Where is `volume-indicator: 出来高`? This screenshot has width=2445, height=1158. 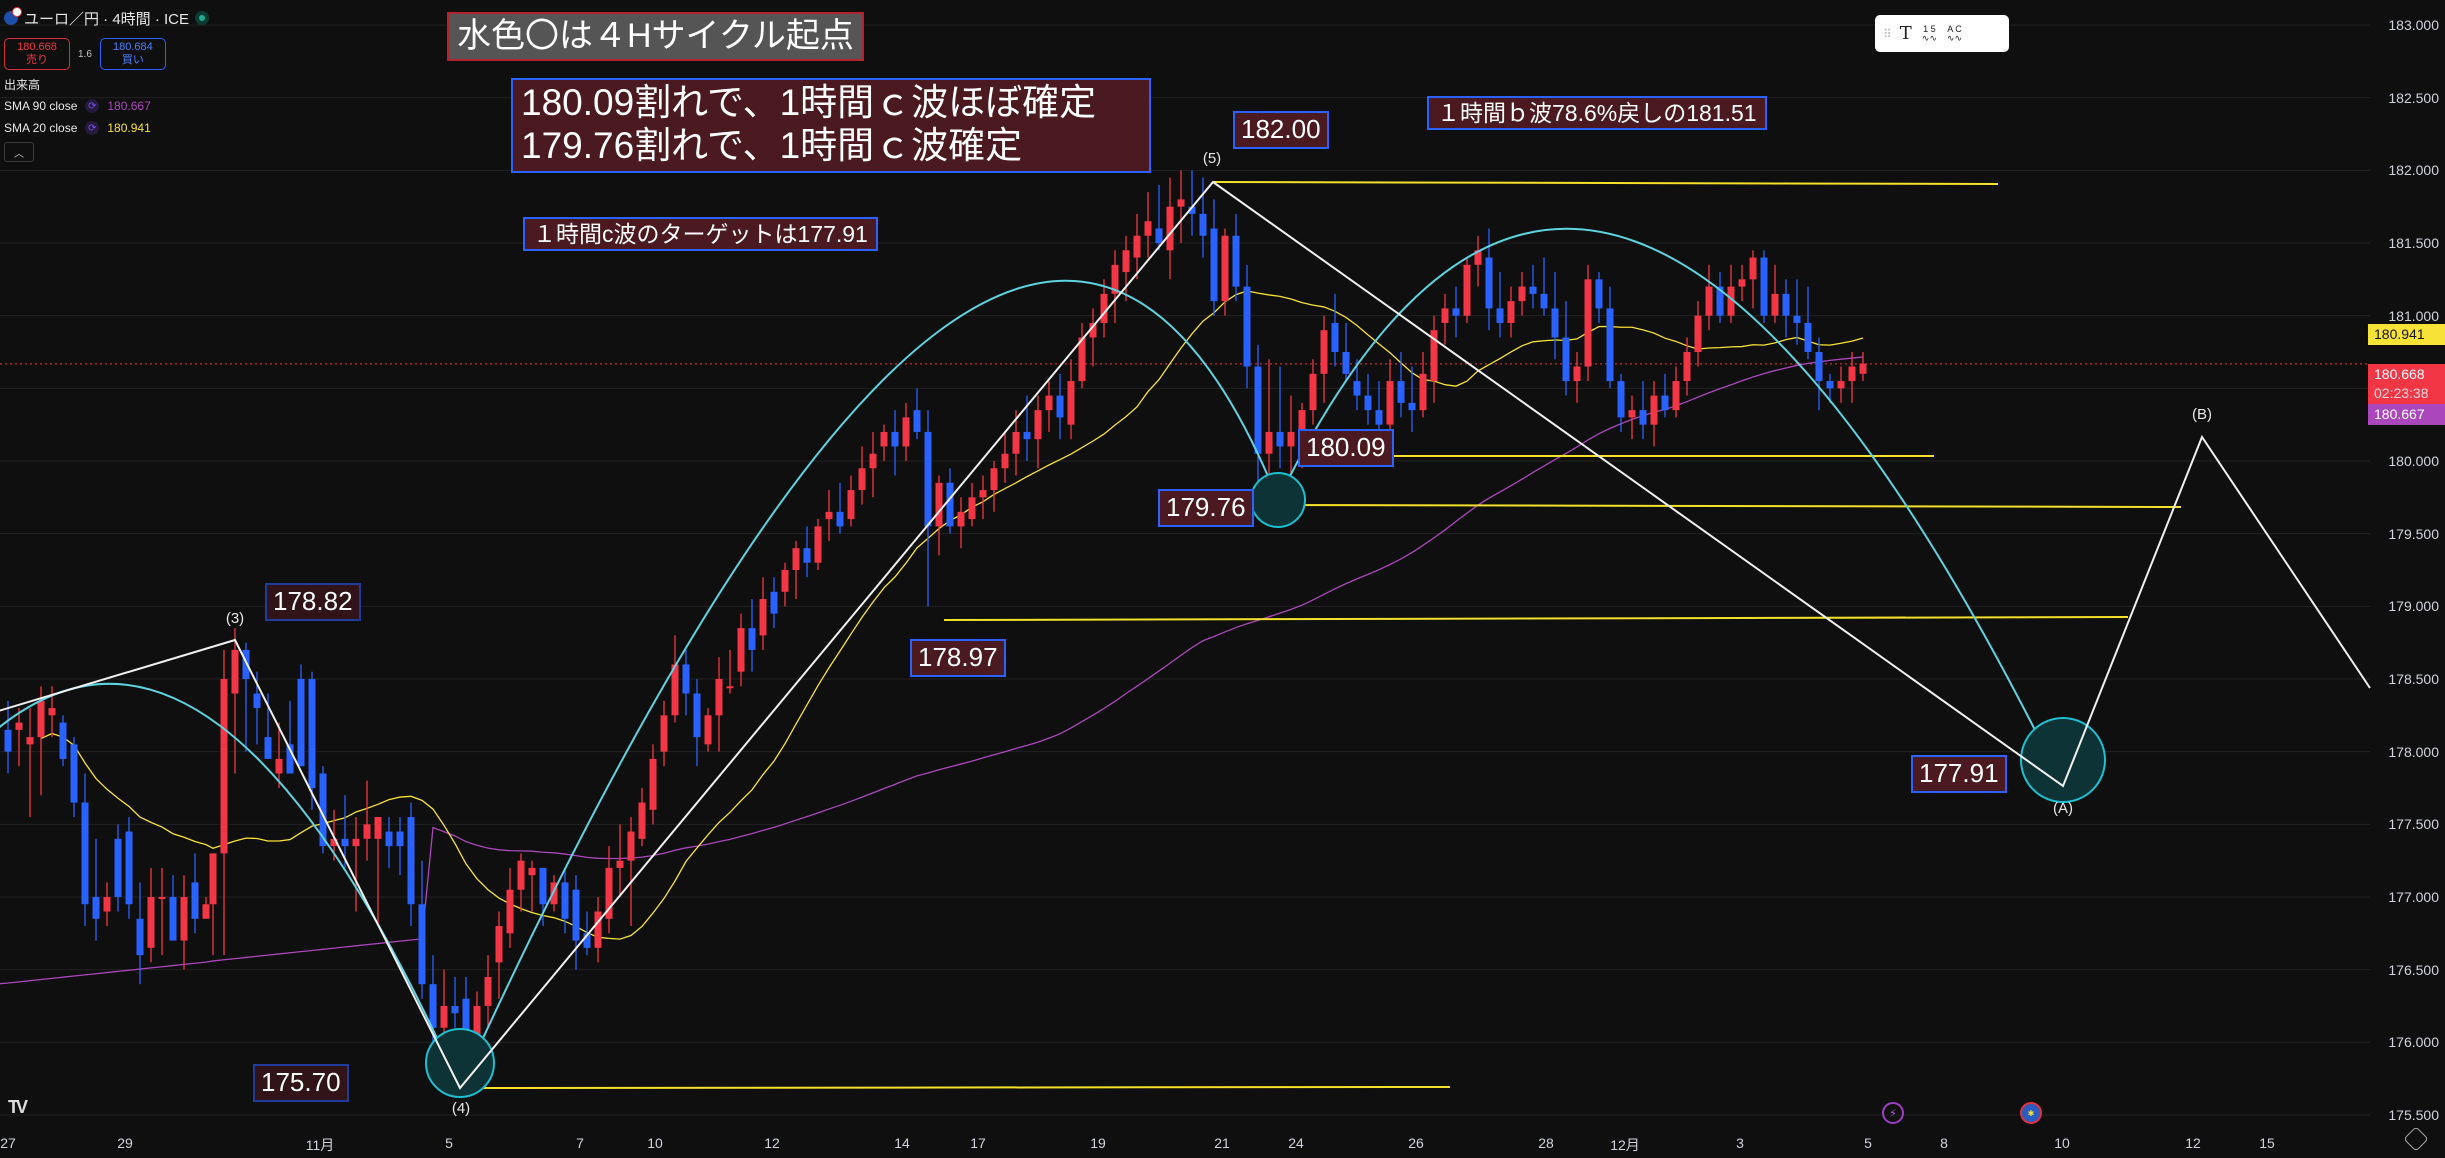
volume-indicator: 出来高 is located at coordinates (106, 84).